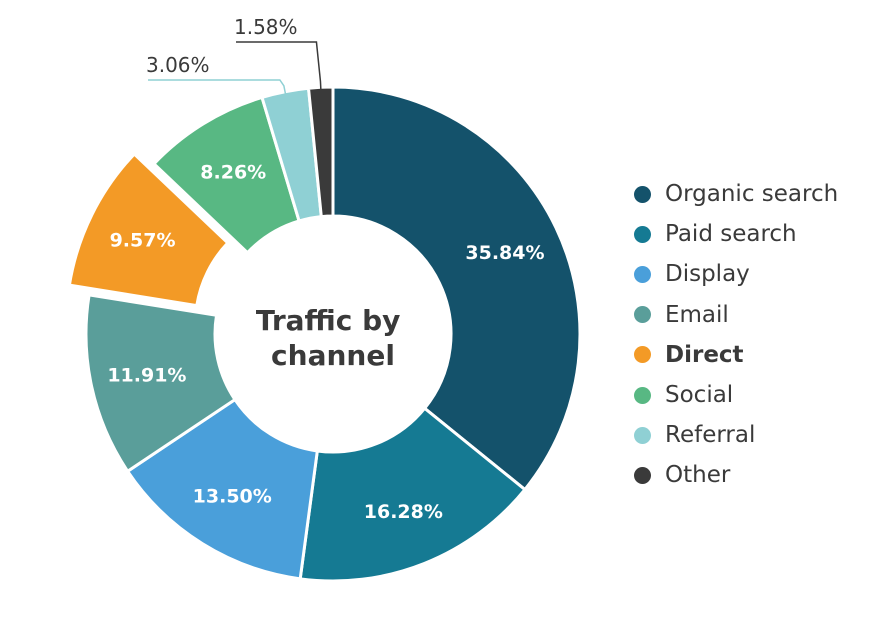 The height and width of the screenshot is (634, 889). Describe the element at coordinates (403, 512) in the screenshot. I see `slice-label-paid-search: 16.28%` at that location.